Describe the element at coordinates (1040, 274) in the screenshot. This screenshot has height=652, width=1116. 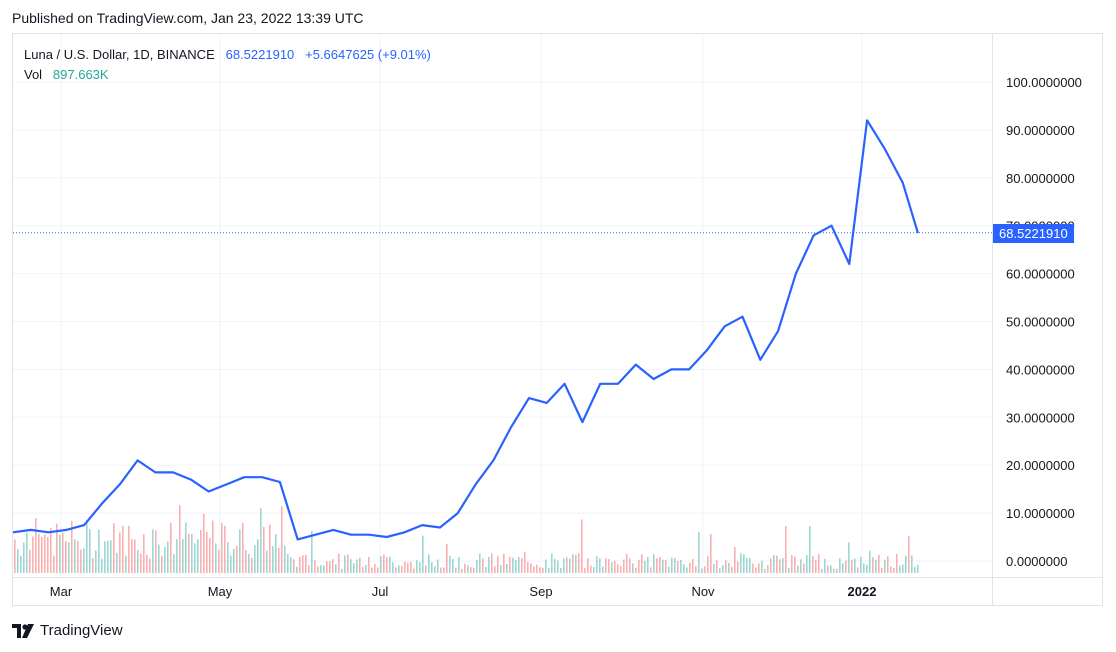
I see `price-tick-label: 60.0000000` at that location.